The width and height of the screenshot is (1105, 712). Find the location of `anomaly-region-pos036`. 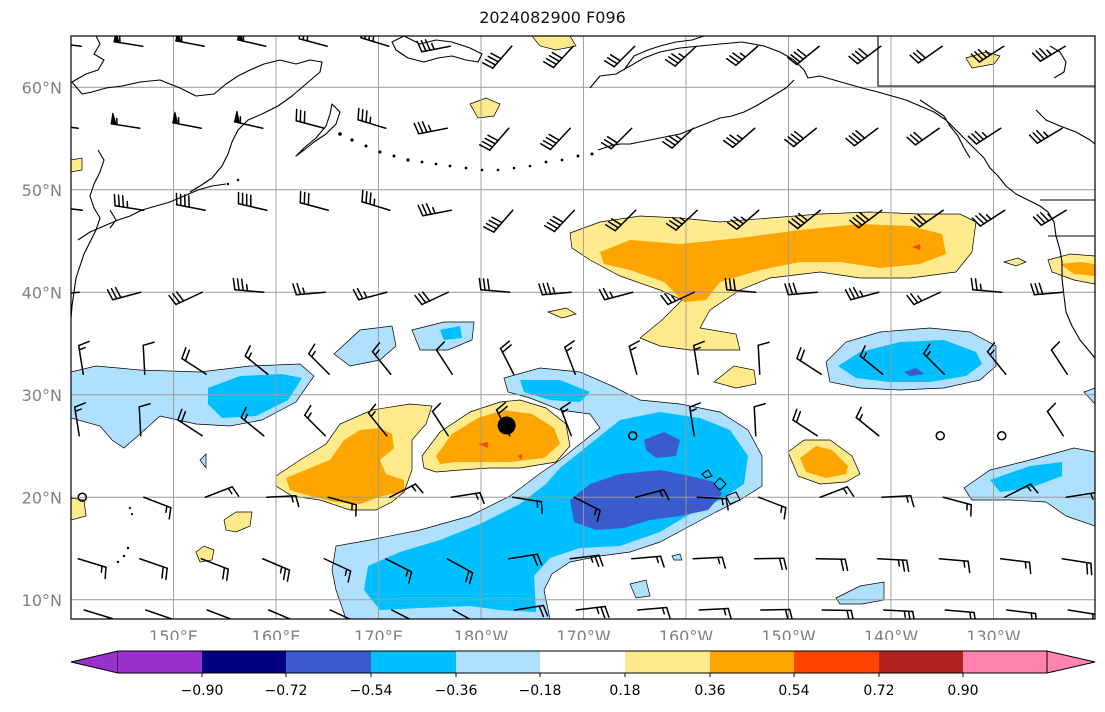

anomaly-region-pos036 is located at coordinates (1077, 269).